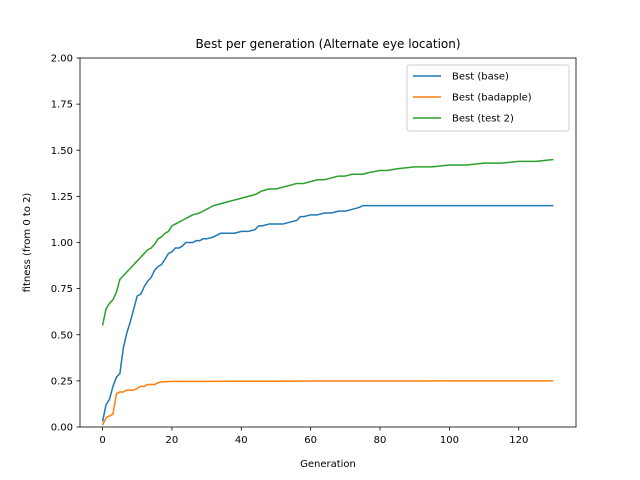  Describe the element at coordinates (62, 289) in the screenshot. I see `y-tick-label: 0.75` at that location.